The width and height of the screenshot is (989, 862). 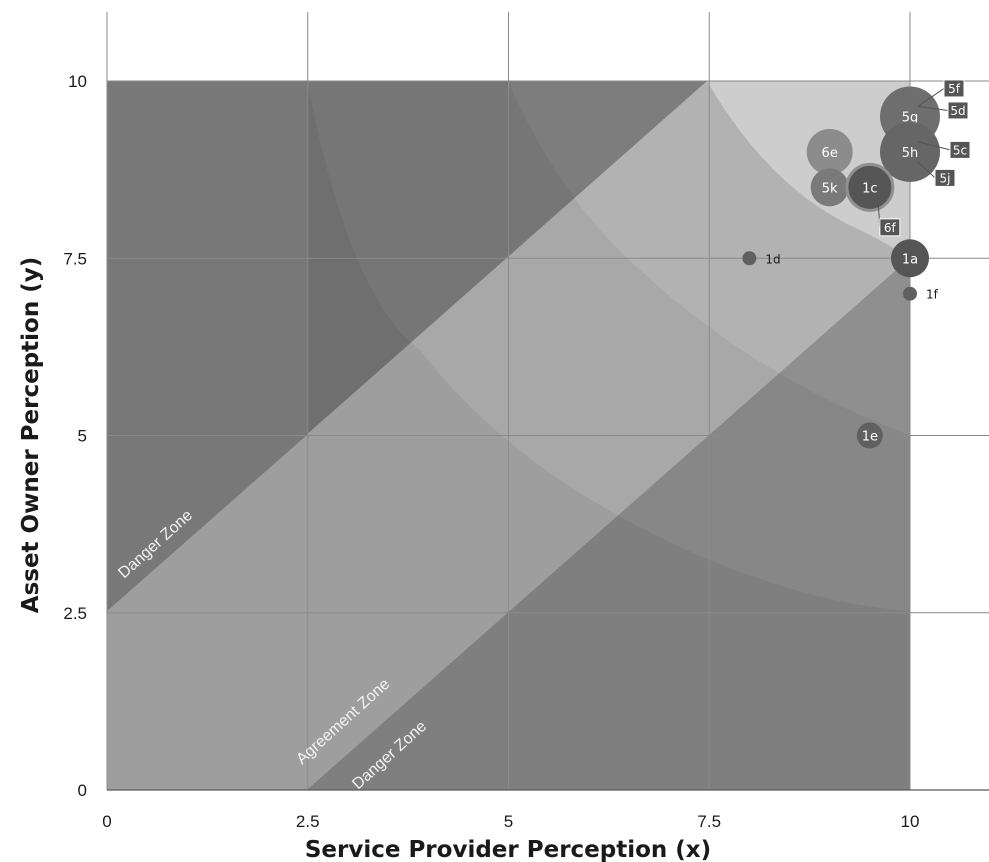 I want to click on point-tag-5c: 5c, so click(x=944, y=149).